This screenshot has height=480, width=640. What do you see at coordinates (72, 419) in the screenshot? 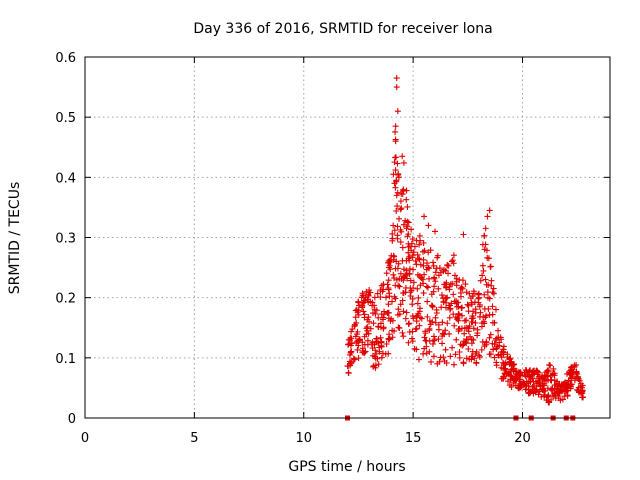
I see `y-tick-label: 0` at bounding box center [72, 419].